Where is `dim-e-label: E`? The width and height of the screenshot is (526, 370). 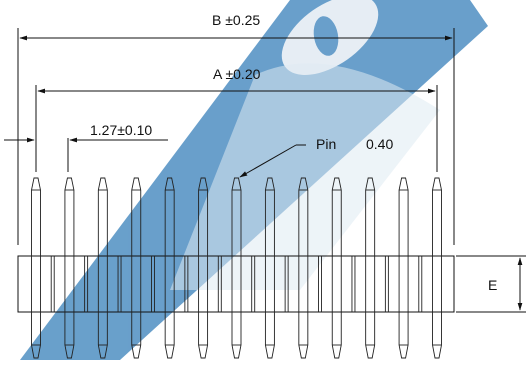
dim-e-label: E is located at coordinates (492, 285).